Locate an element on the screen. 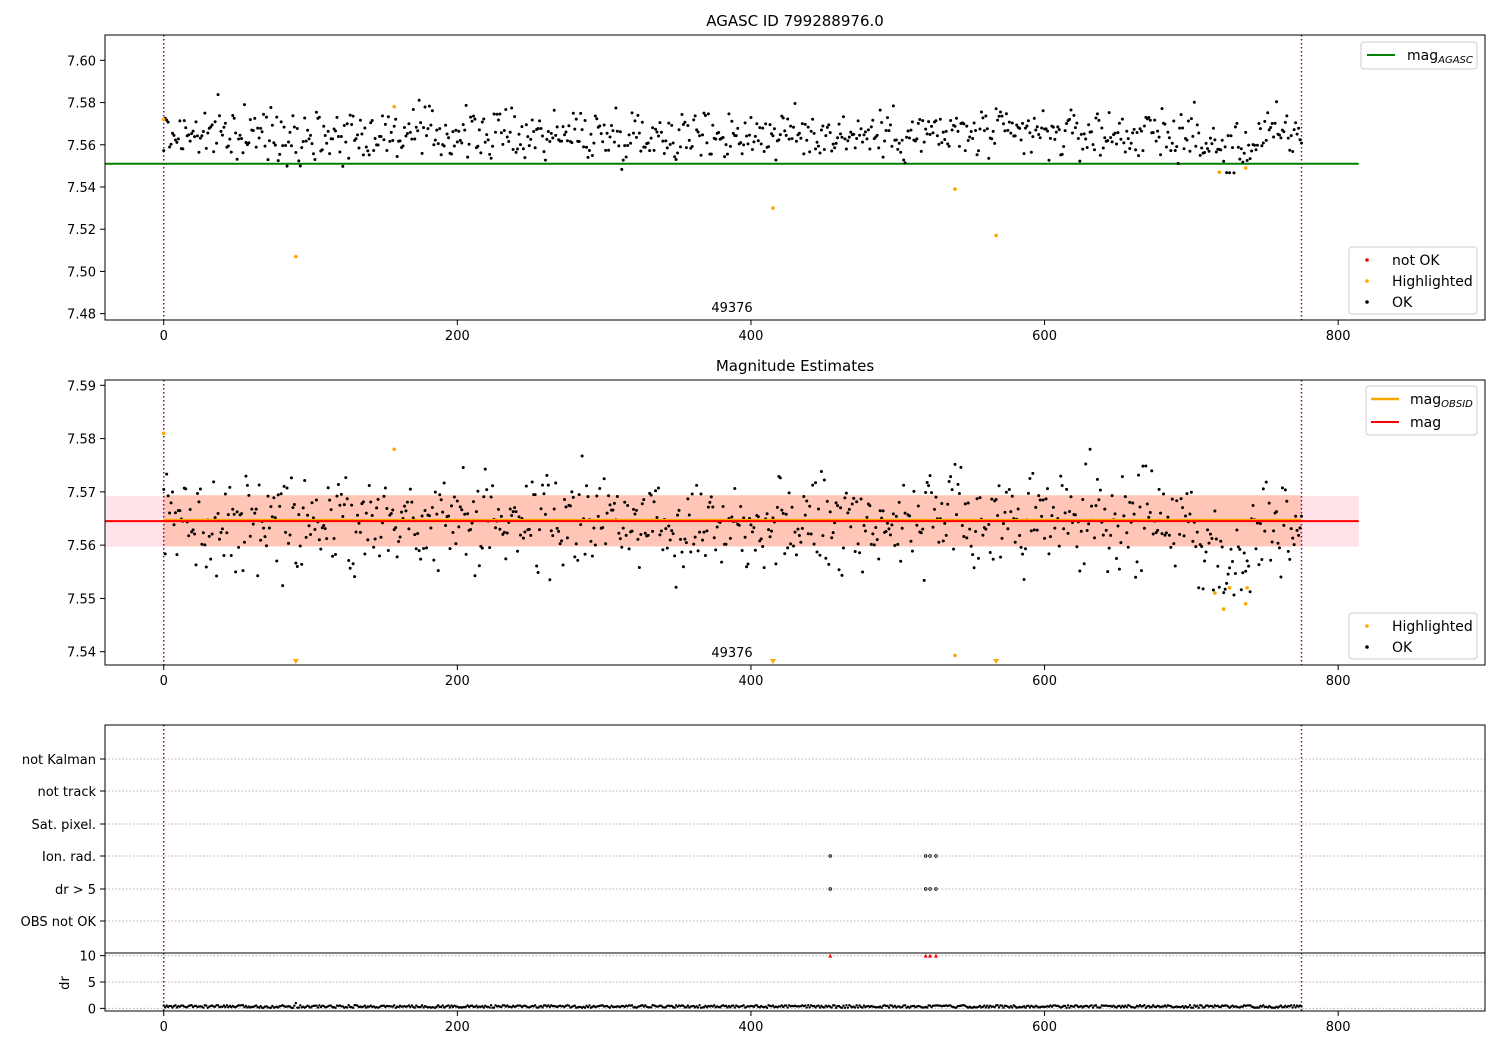  x-tick-label: 600 is located at coordinates (1044, 336).